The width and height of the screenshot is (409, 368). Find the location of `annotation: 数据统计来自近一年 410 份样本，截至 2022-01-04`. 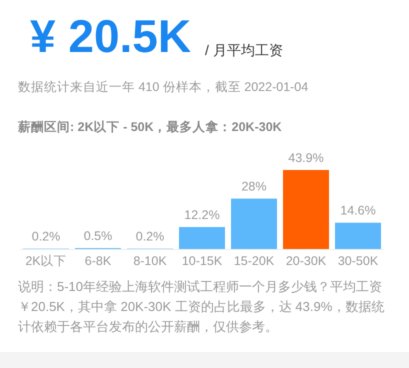

annotation: 数据统计来自近一年 410 份样本，截至 2022-01-04 is located at coordinates (163, 87).